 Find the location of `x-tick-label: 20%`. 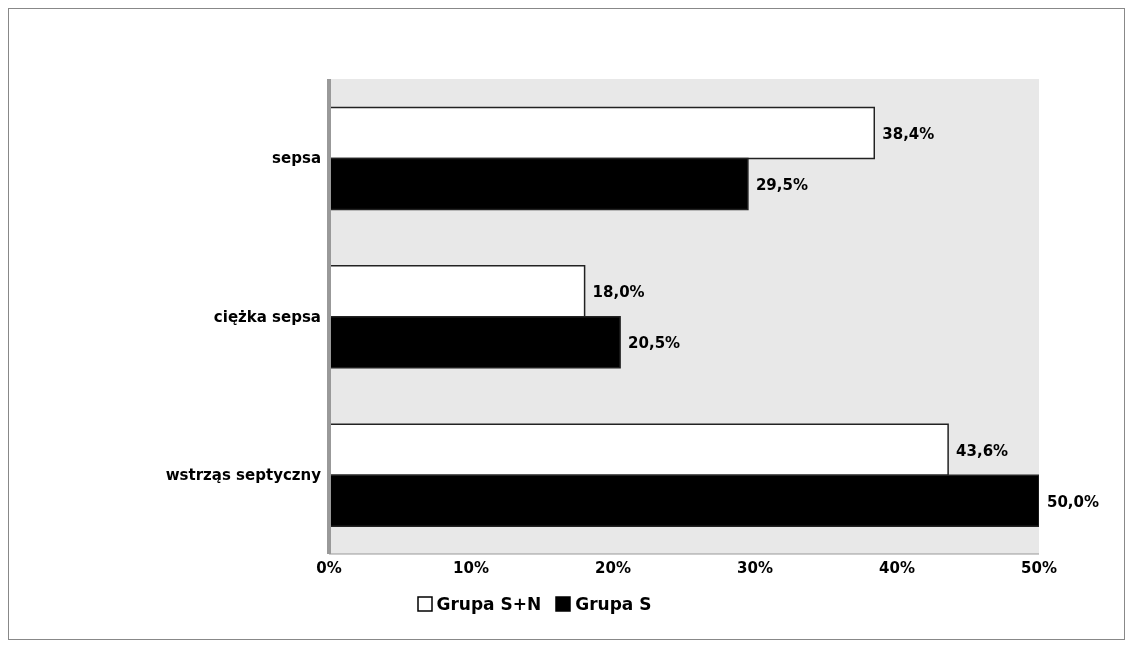

x-tick-label: 20% is located at coordinates (613, 567).